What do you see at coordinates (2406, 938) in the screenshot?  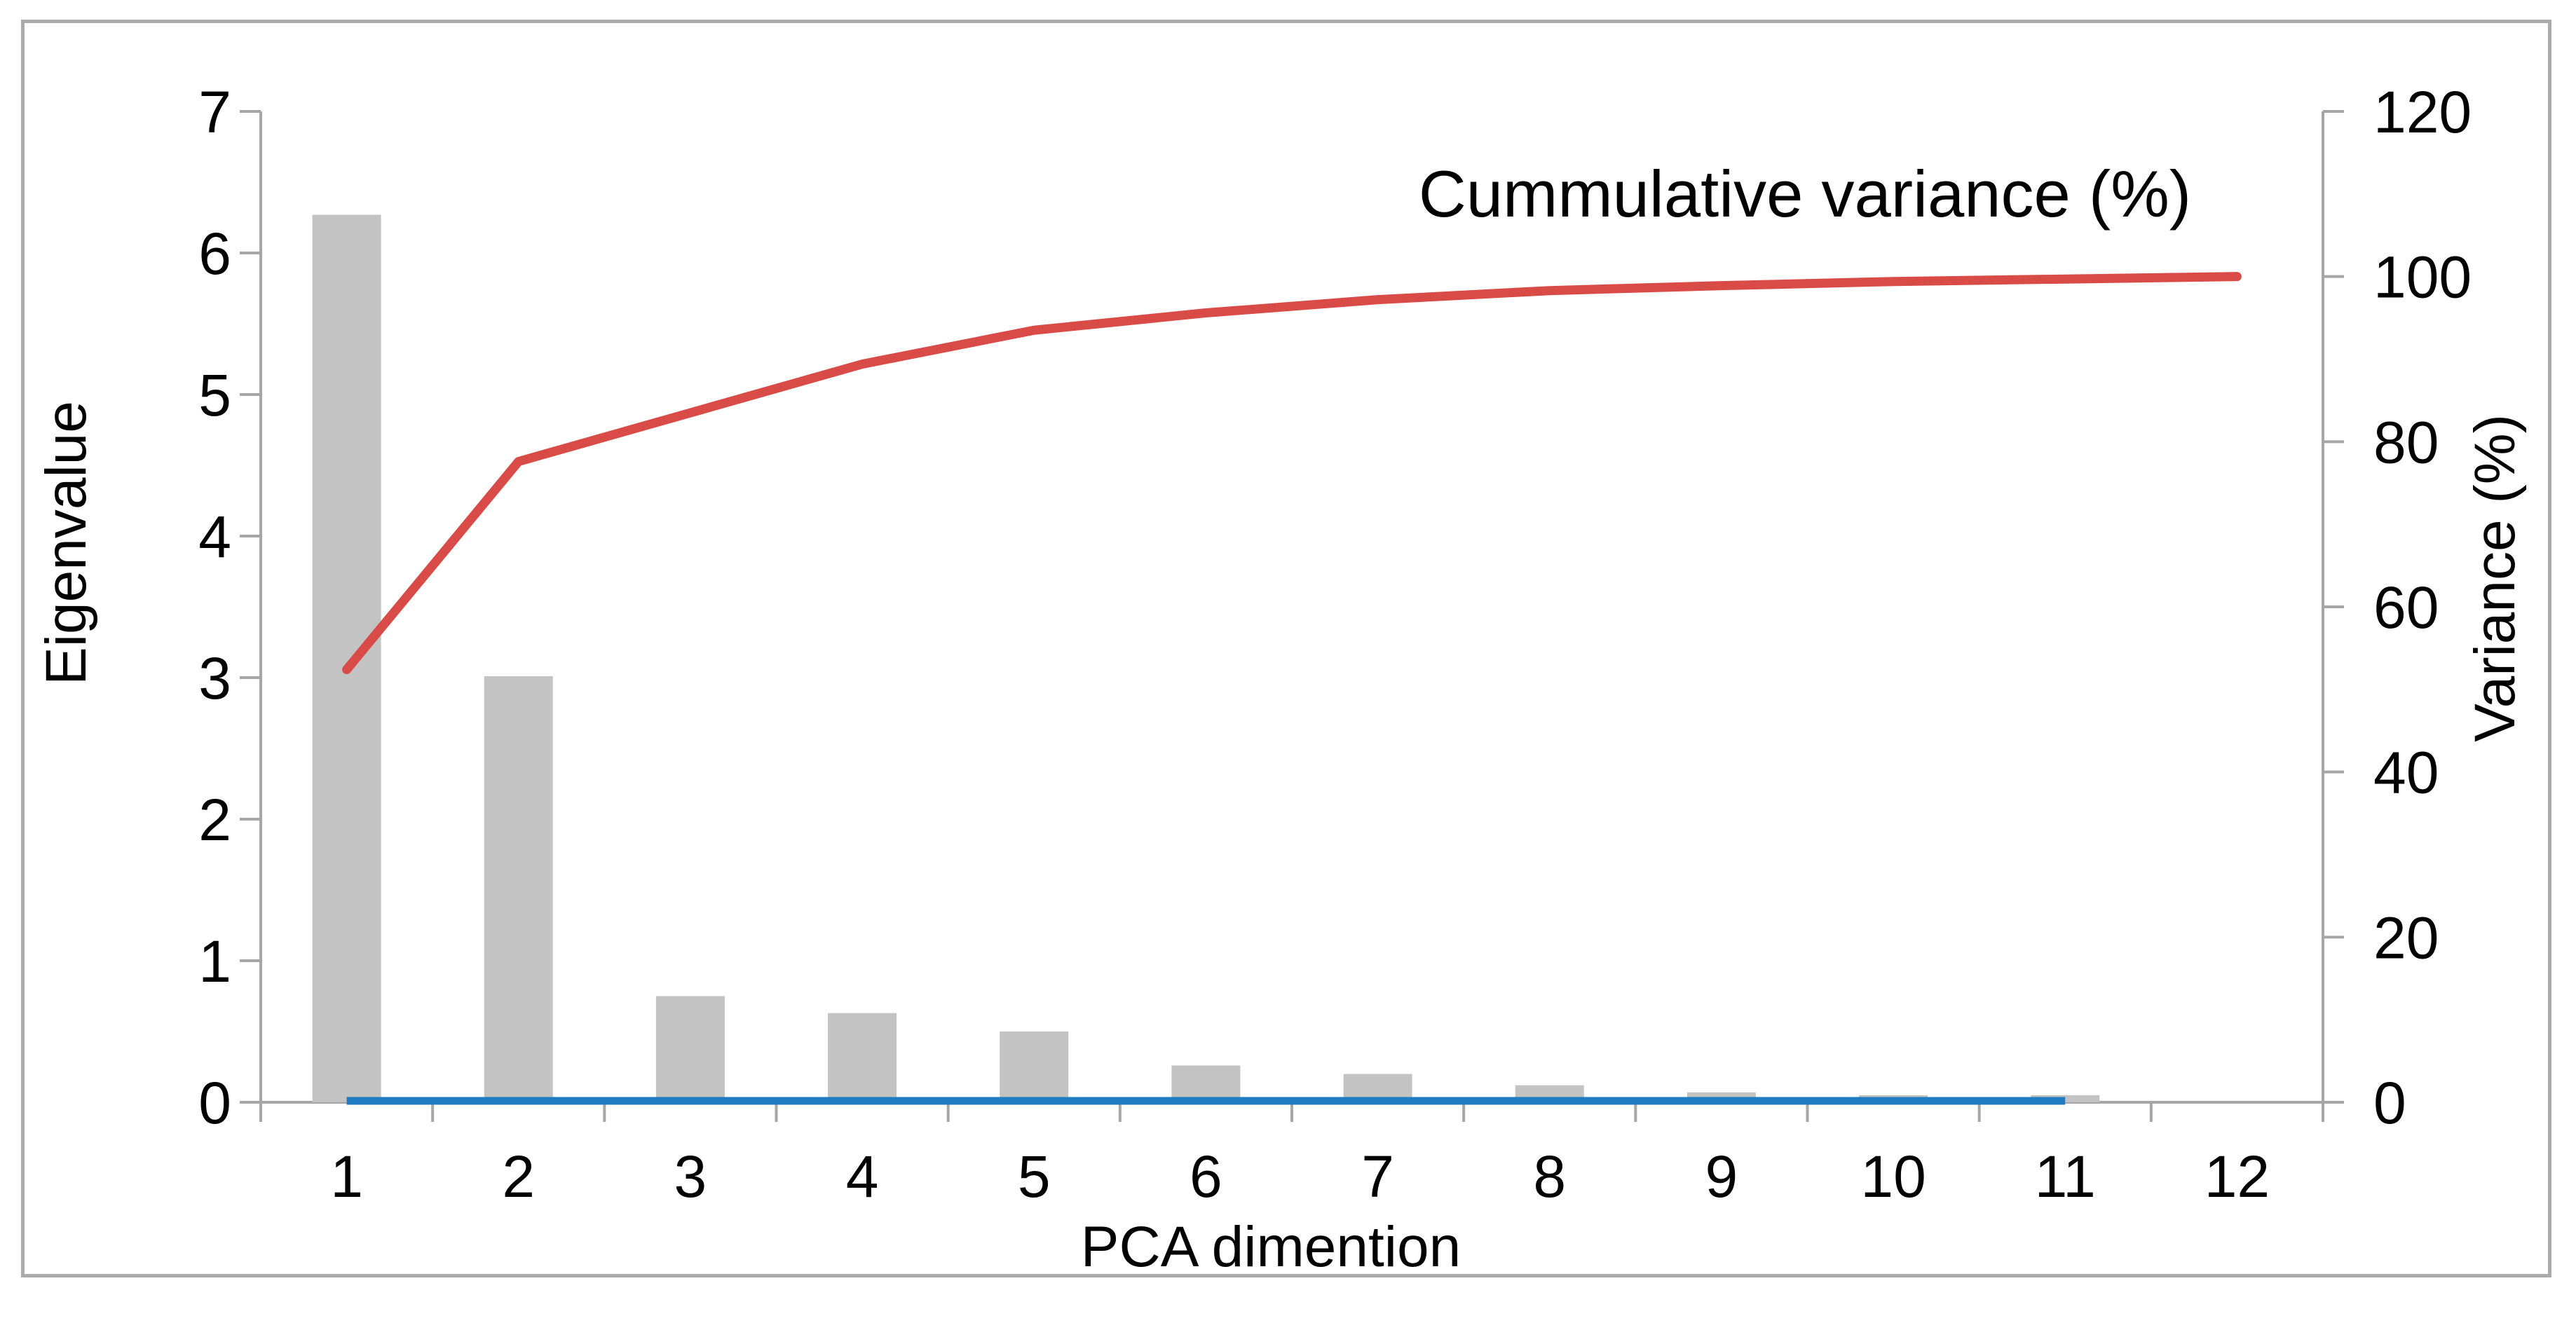 I see `right-axis-tick-label: 20` at bounding box center [2406, 938].